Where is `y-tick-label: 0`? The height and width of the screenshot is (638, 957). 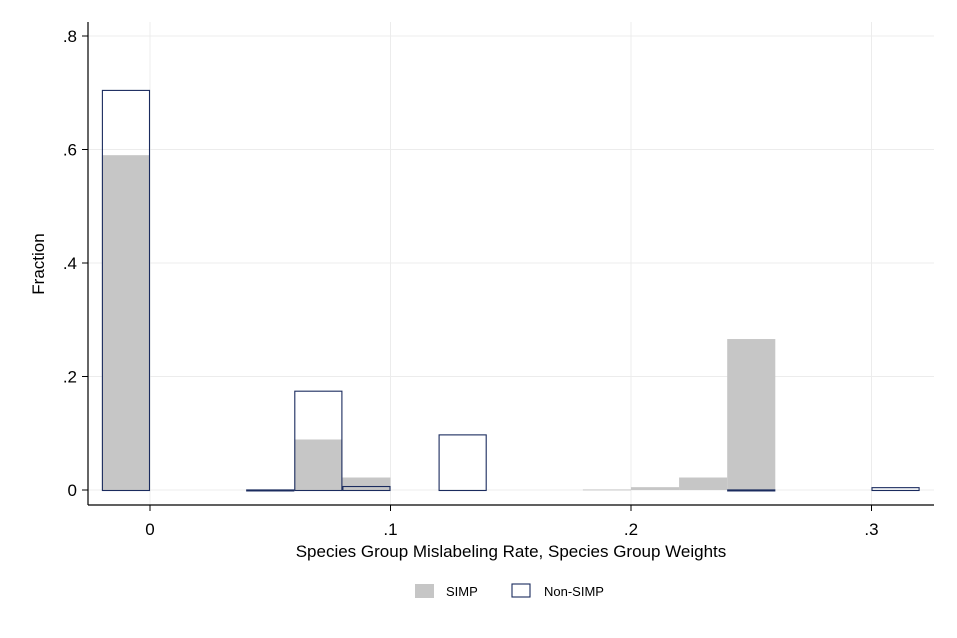
y-tick-label: 0 is located at coordinates (72, 490).